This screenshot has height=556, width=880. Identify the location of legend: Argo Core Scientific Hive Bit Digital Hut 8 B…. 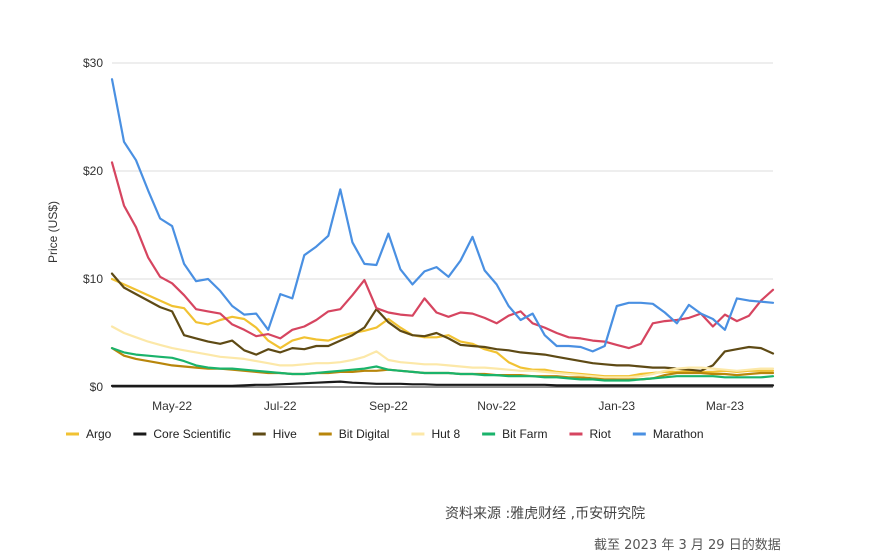
(385, 434).